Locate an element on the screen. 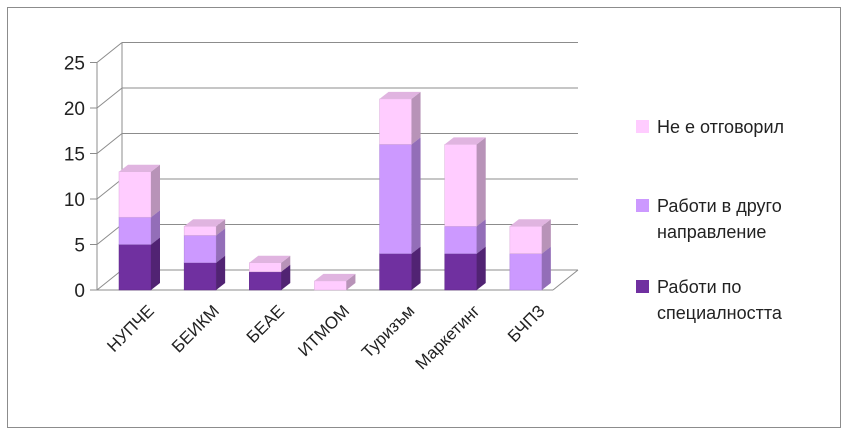 This screenshot has height=435, width=849. floor-right-edge is located at coordinates (565, 280).